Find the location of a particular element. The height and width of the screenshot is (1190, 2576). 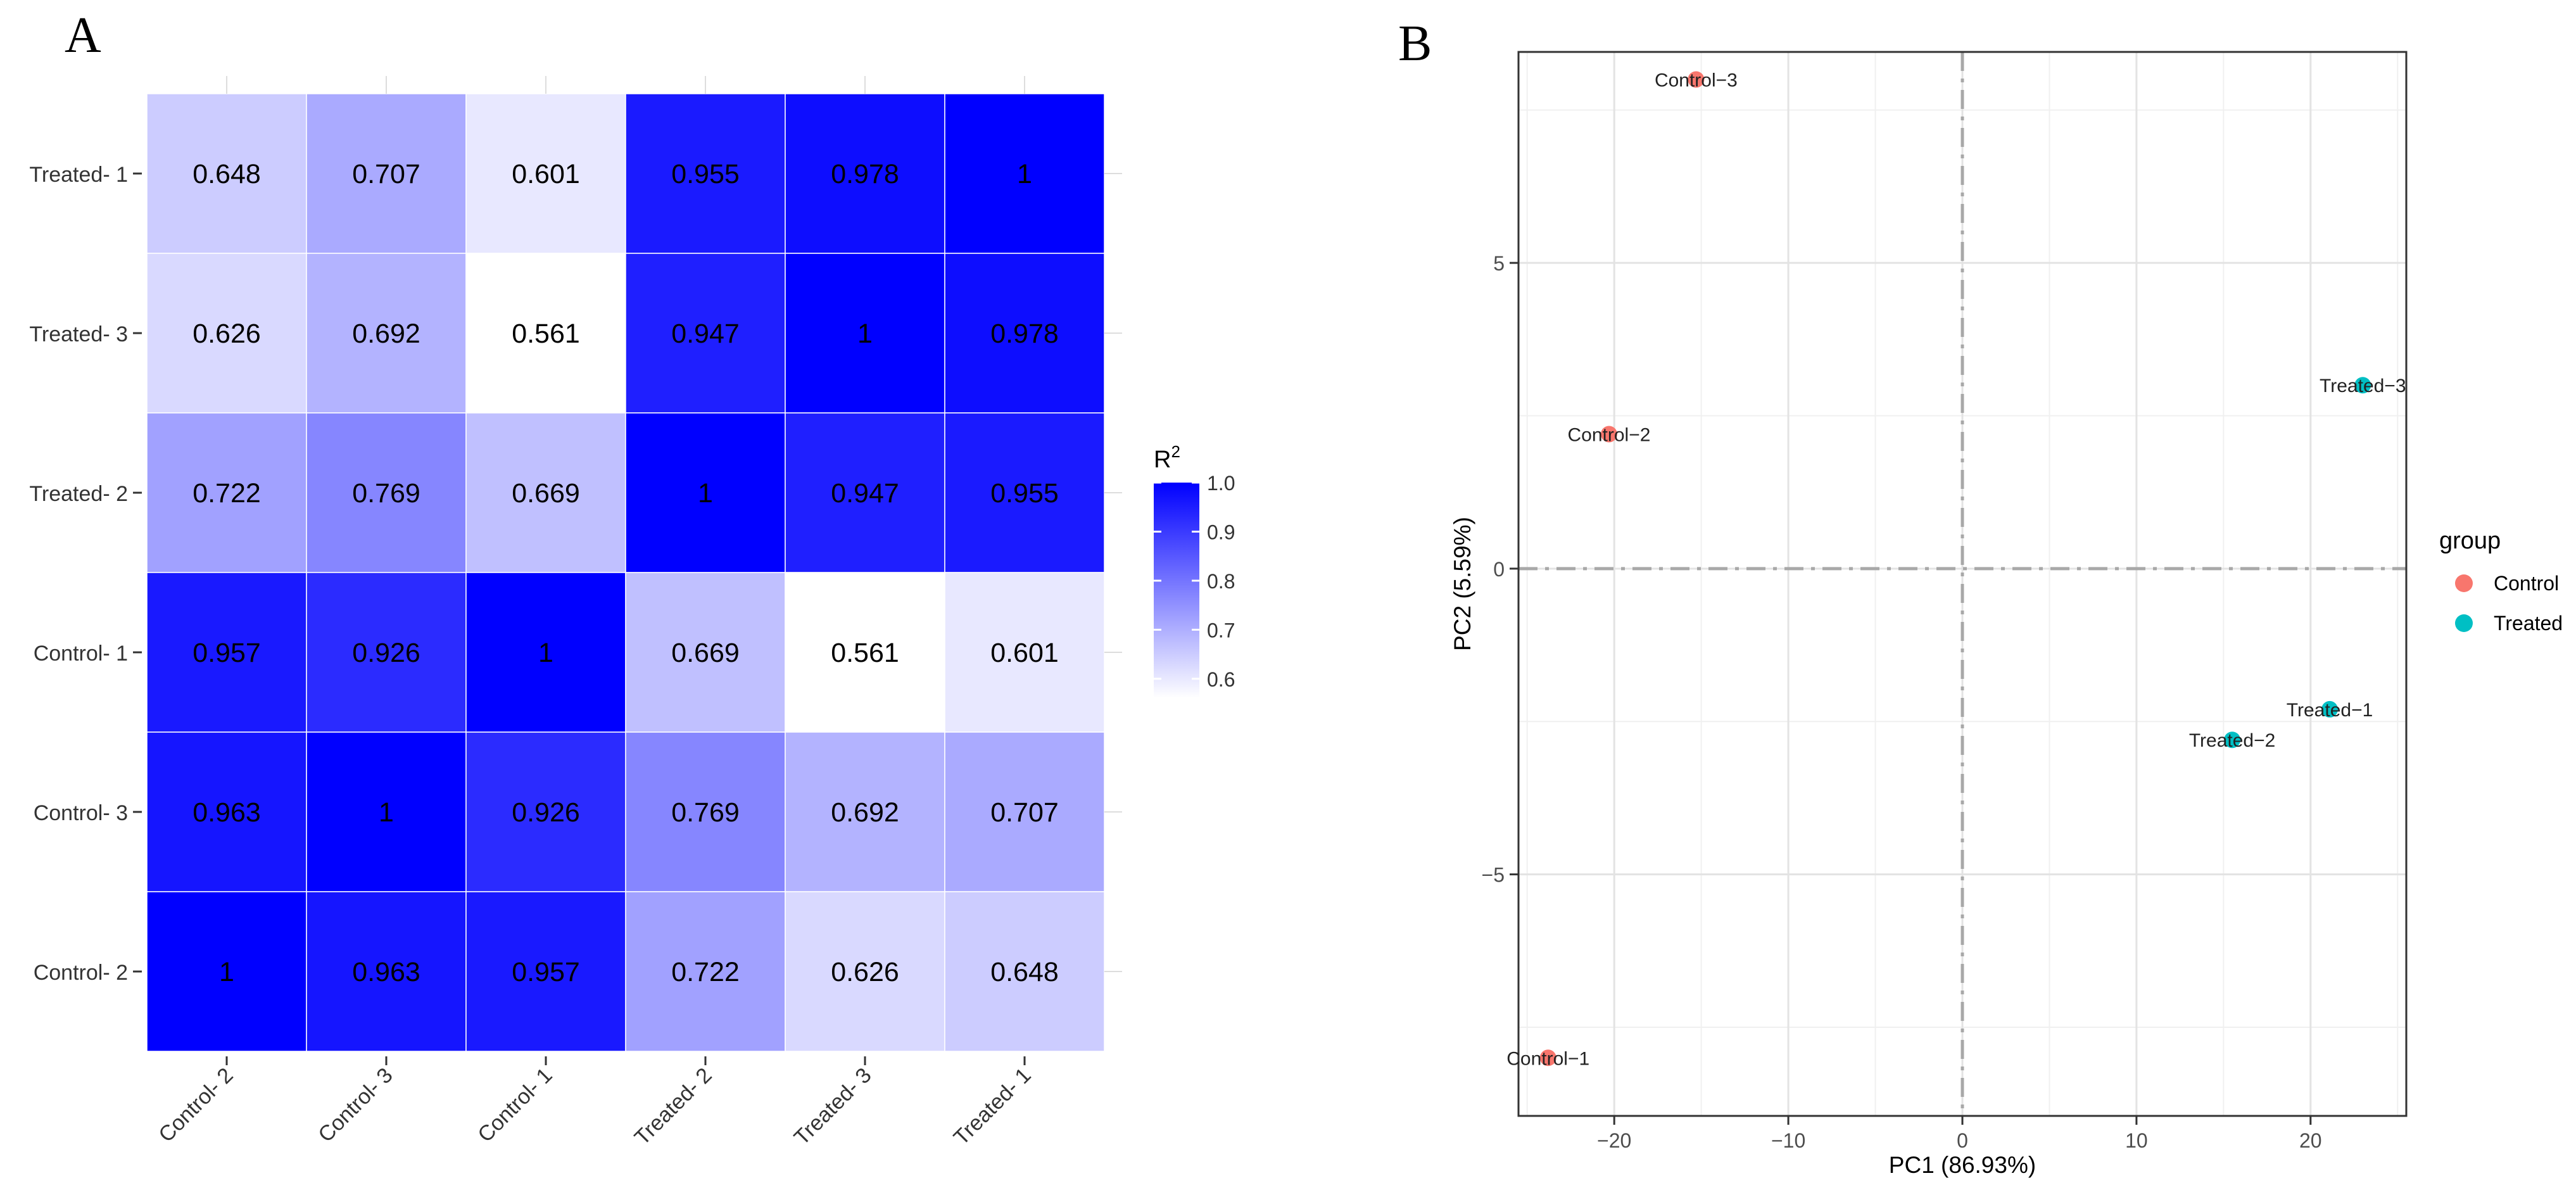

colorbar-tick-label: 1.0 is located at coordinates (1221, 483).